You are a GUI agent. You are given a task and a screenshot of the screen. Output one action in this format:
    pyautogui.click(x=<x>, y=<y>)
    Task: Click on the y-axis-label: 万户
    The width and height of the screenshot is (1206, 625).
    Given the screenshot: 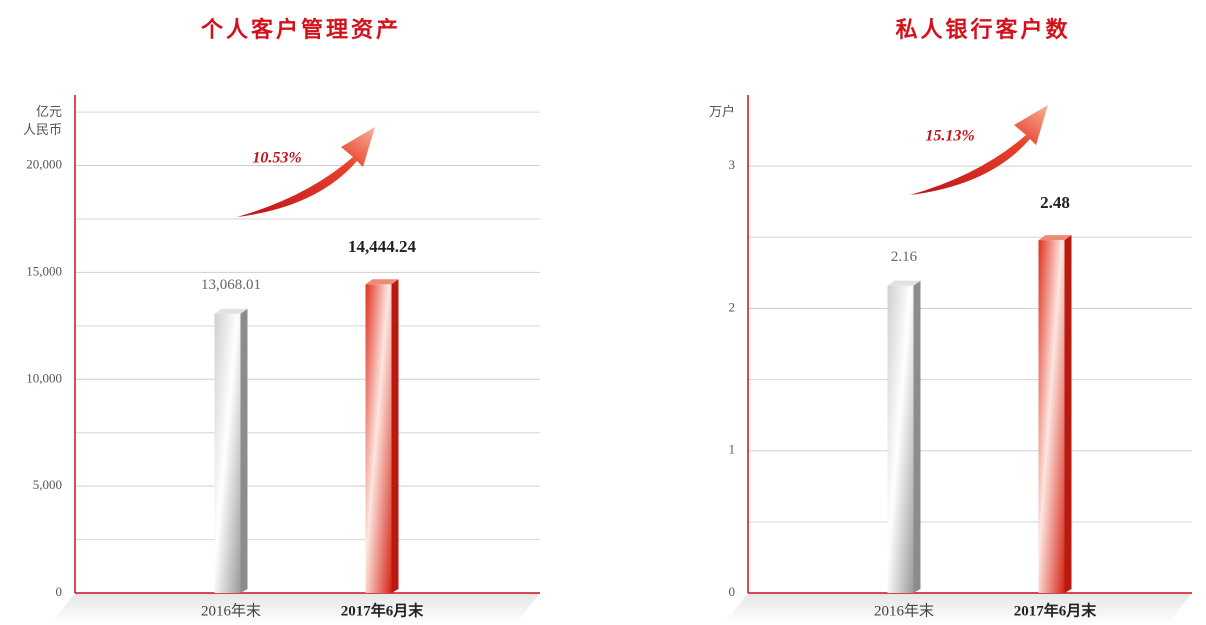 What is the action you would take?
    pyautogui.click(x=722, y=111)
    